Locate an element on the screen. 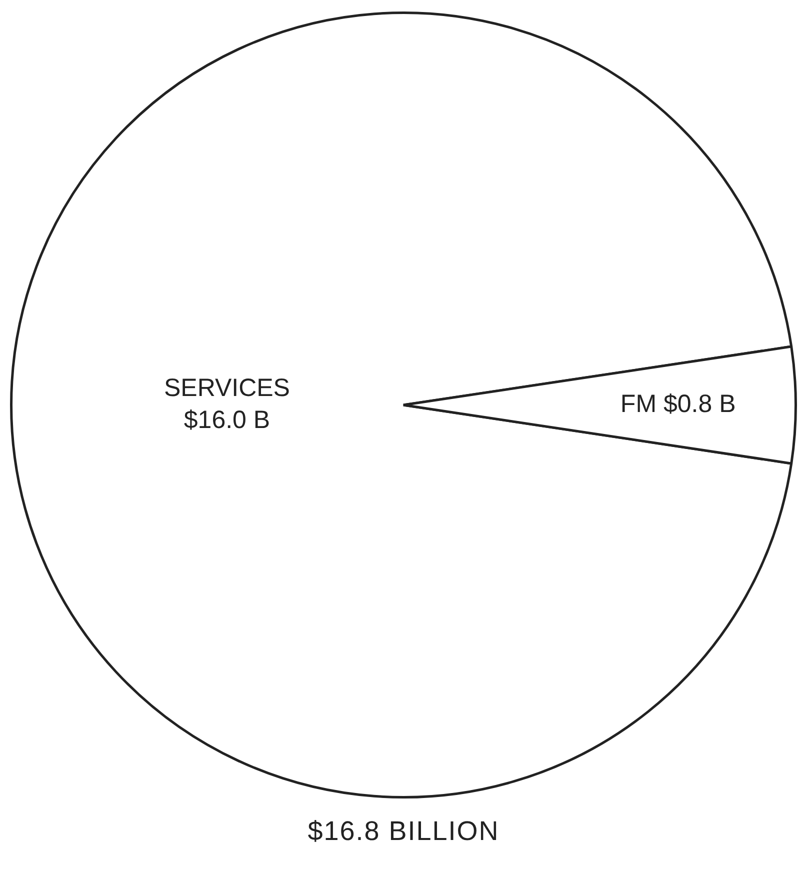 The height and width of the screenshot is (880, 807). data-label: $16.0 B is located at coordinates (227, 420).